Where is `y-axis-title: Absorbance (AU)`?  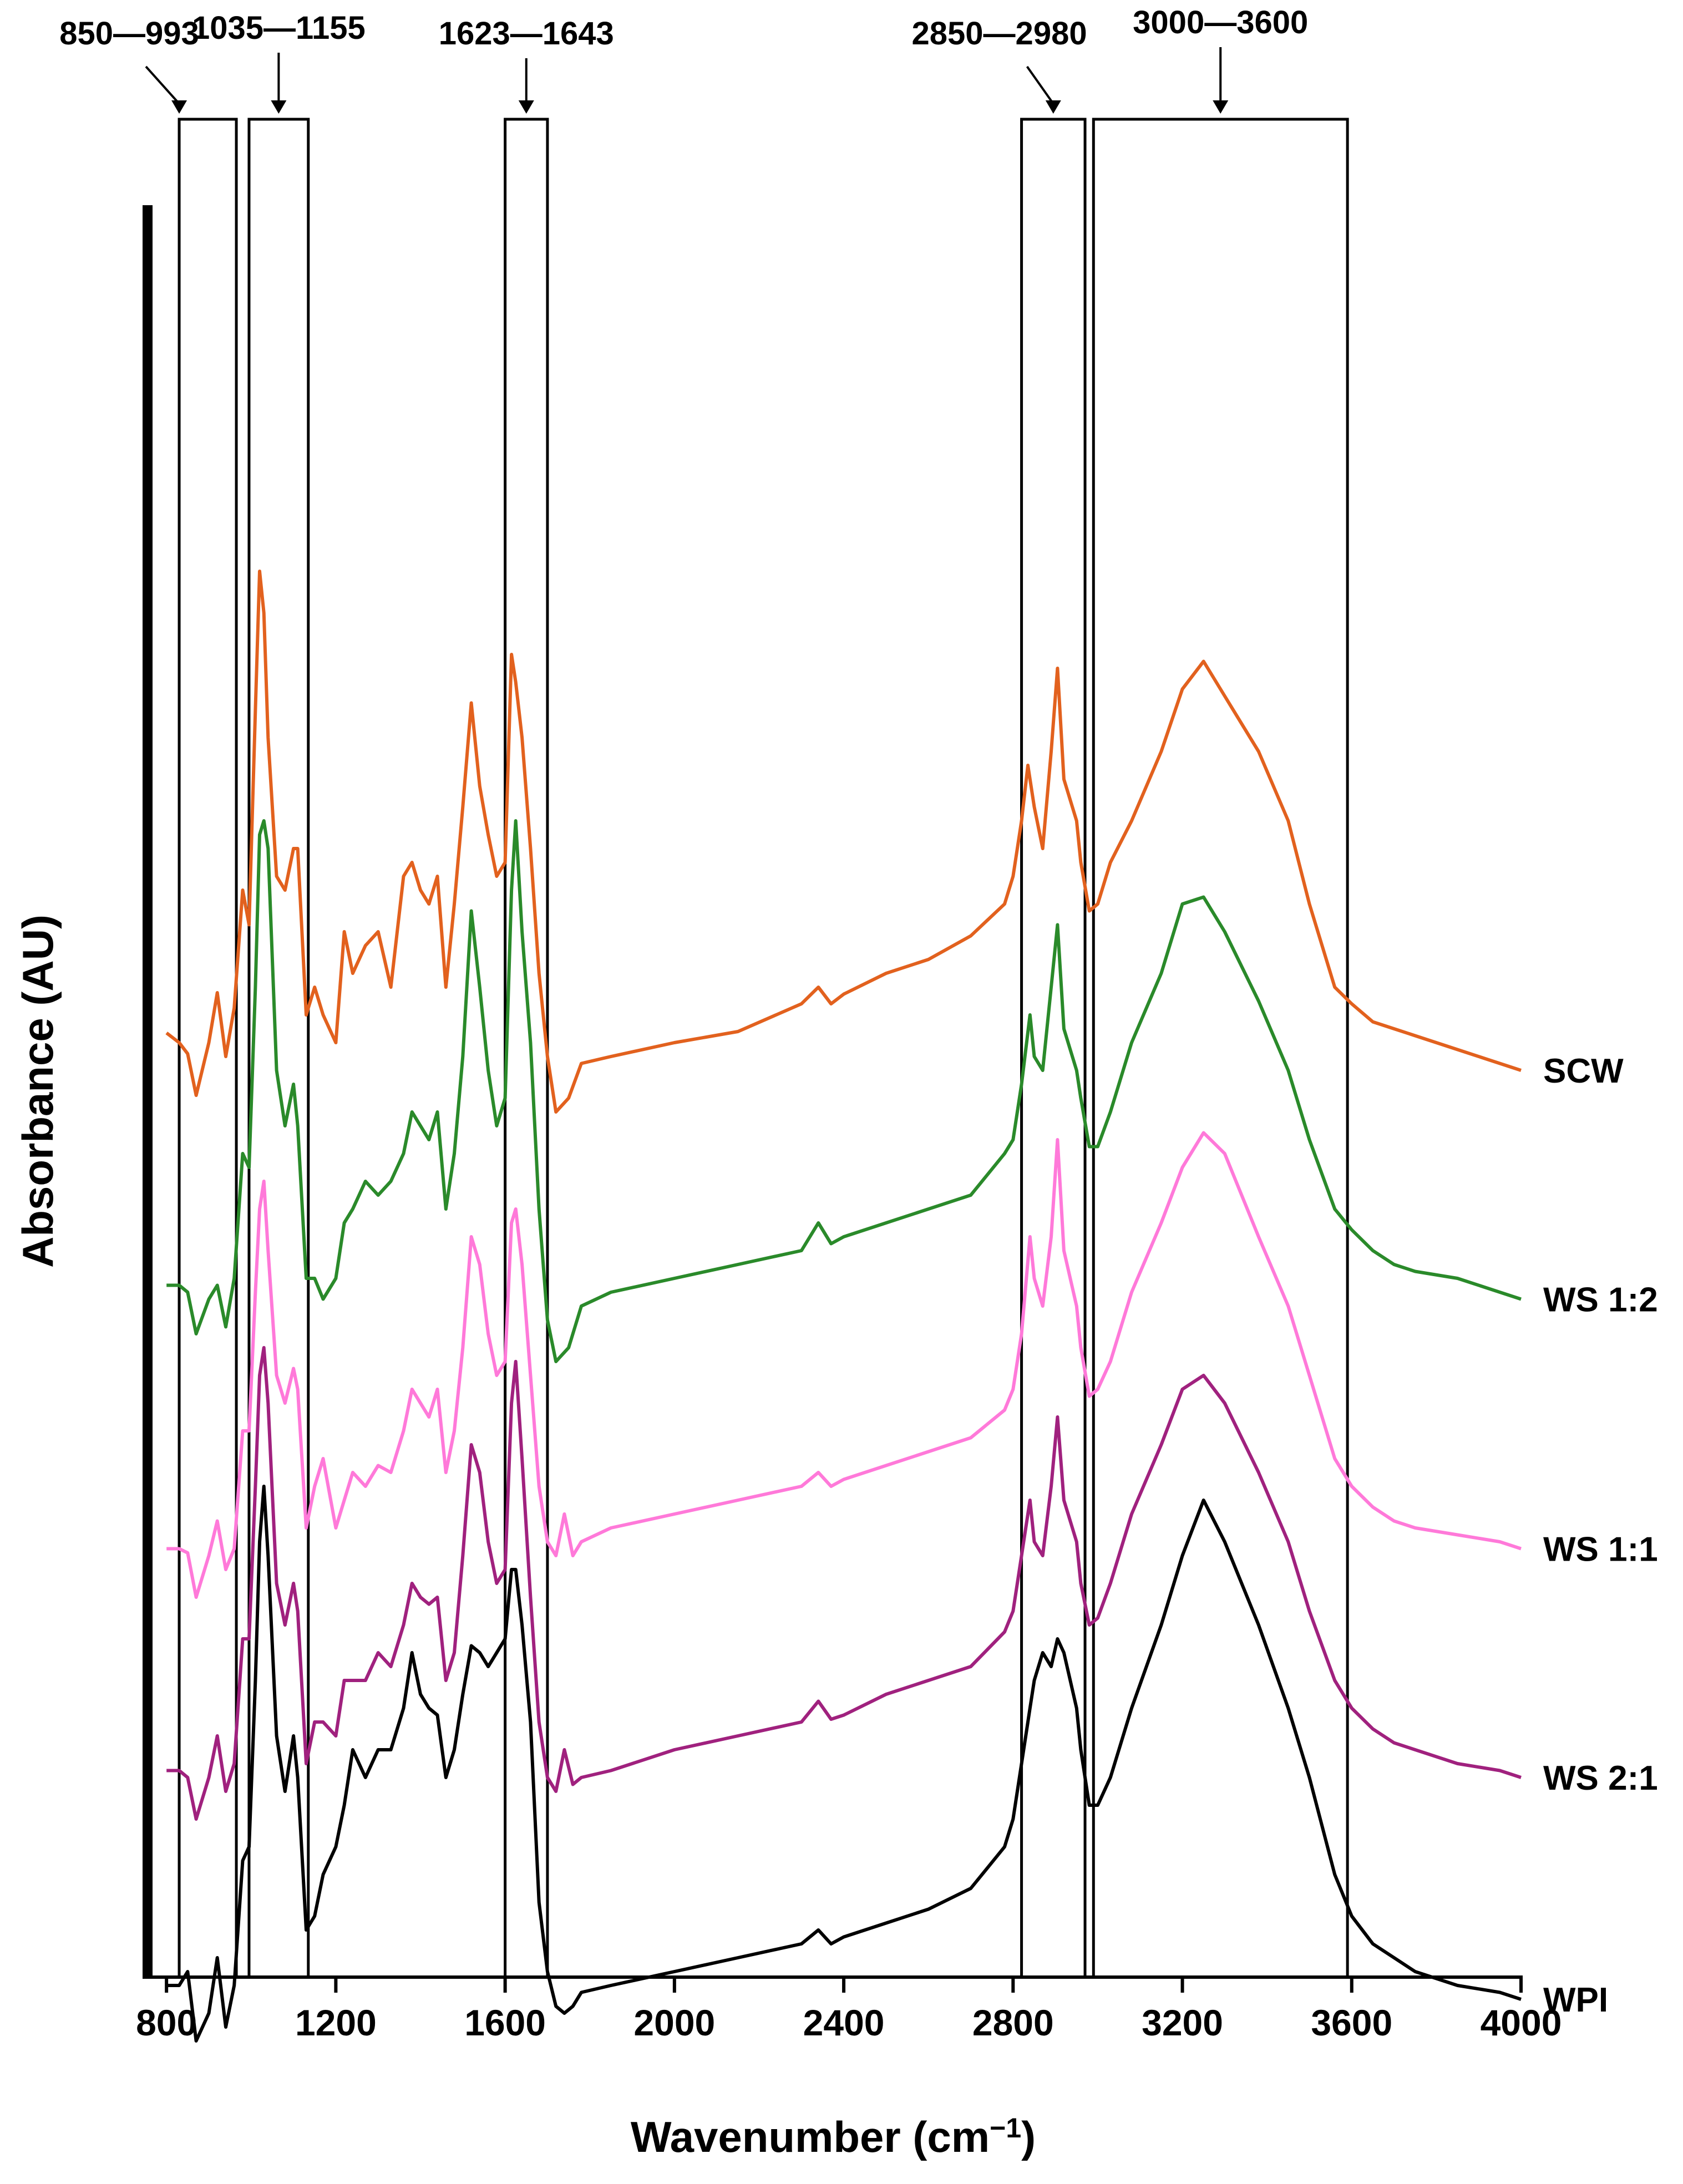
y-axis-title: Absorbance (AU) is located at coordinates (38, 1091).